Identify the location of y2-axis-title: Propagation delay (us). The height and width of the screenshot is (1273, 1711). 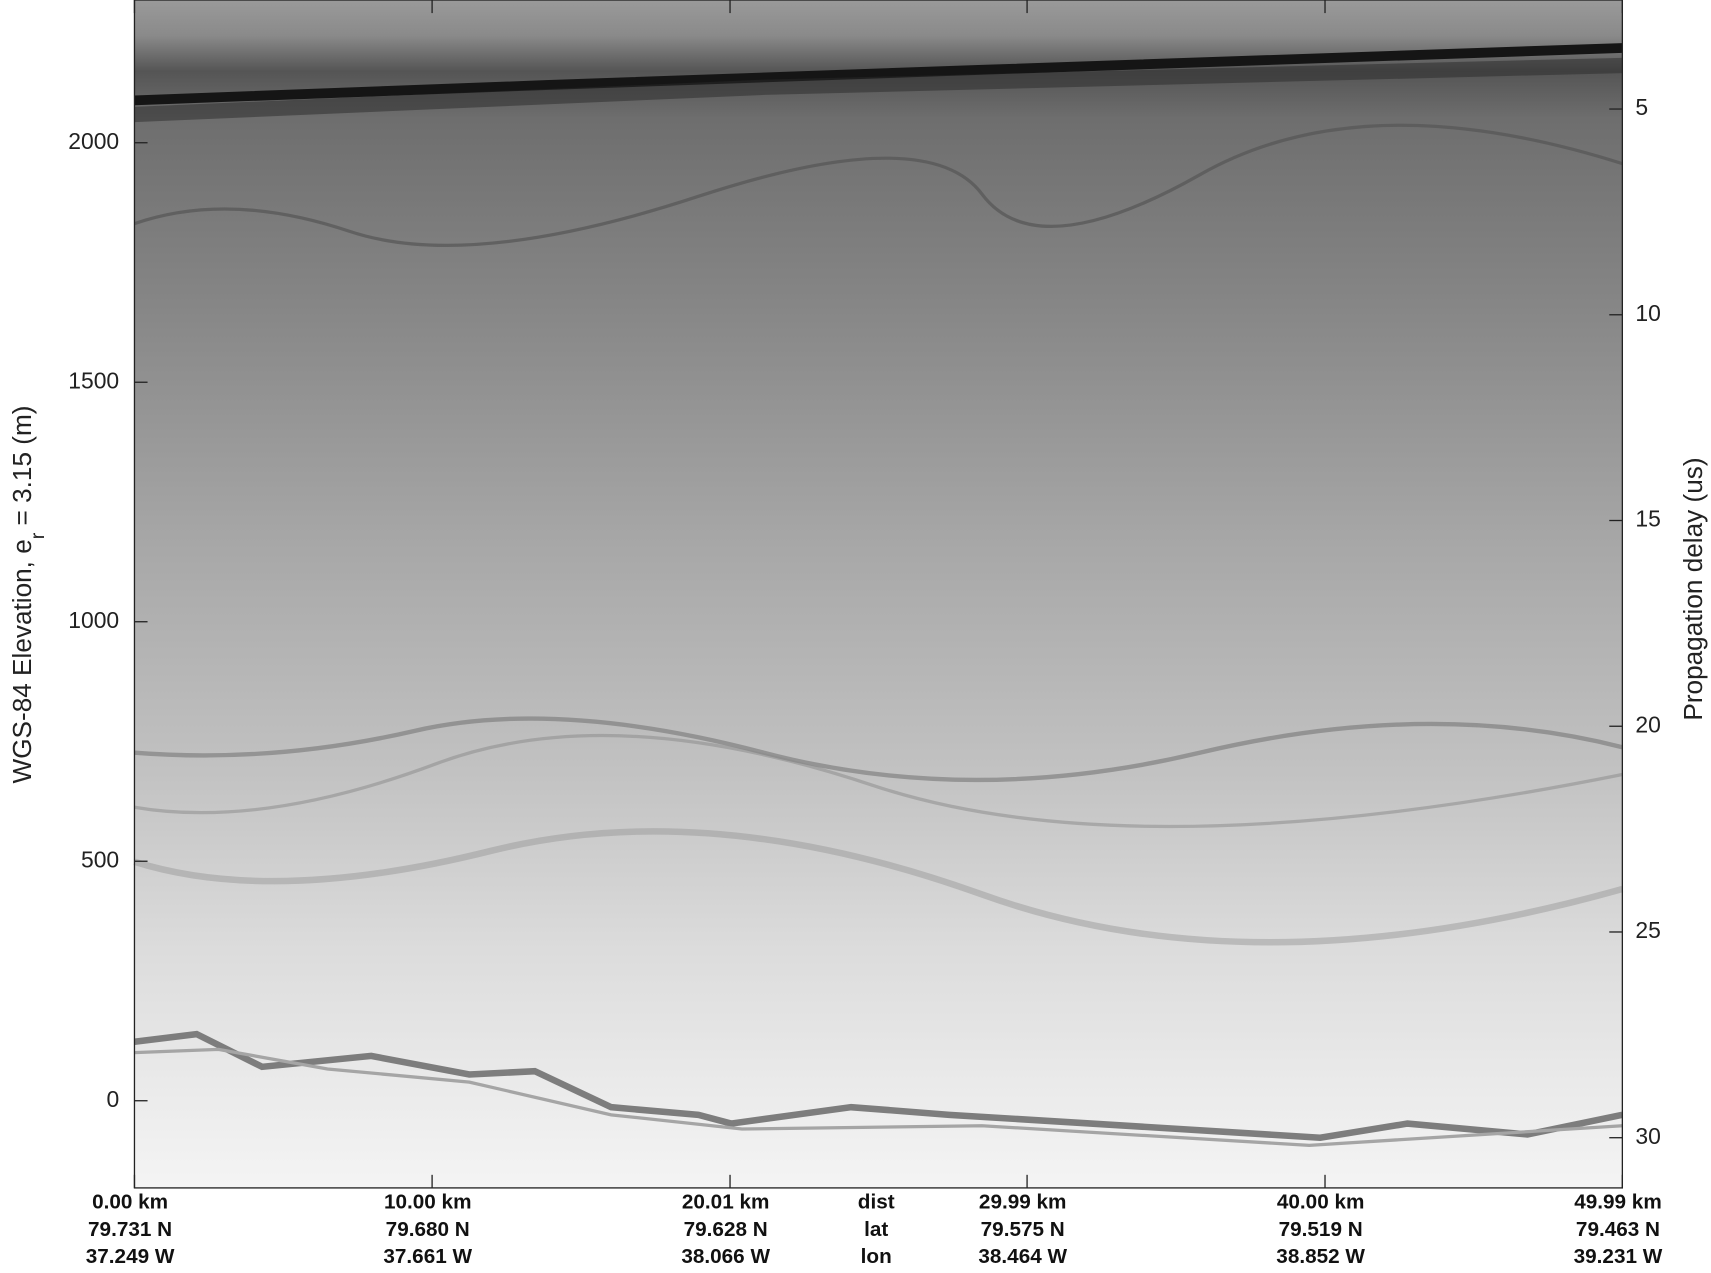
(1693, 588).